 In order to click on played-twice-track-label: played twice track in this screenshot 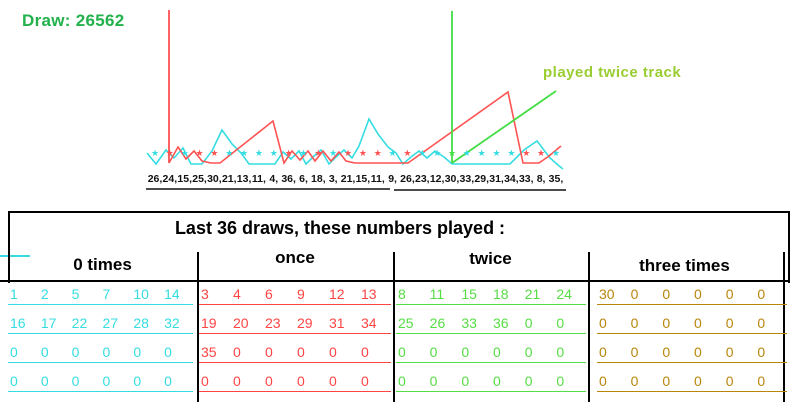, I will do `click(612, 72)`.